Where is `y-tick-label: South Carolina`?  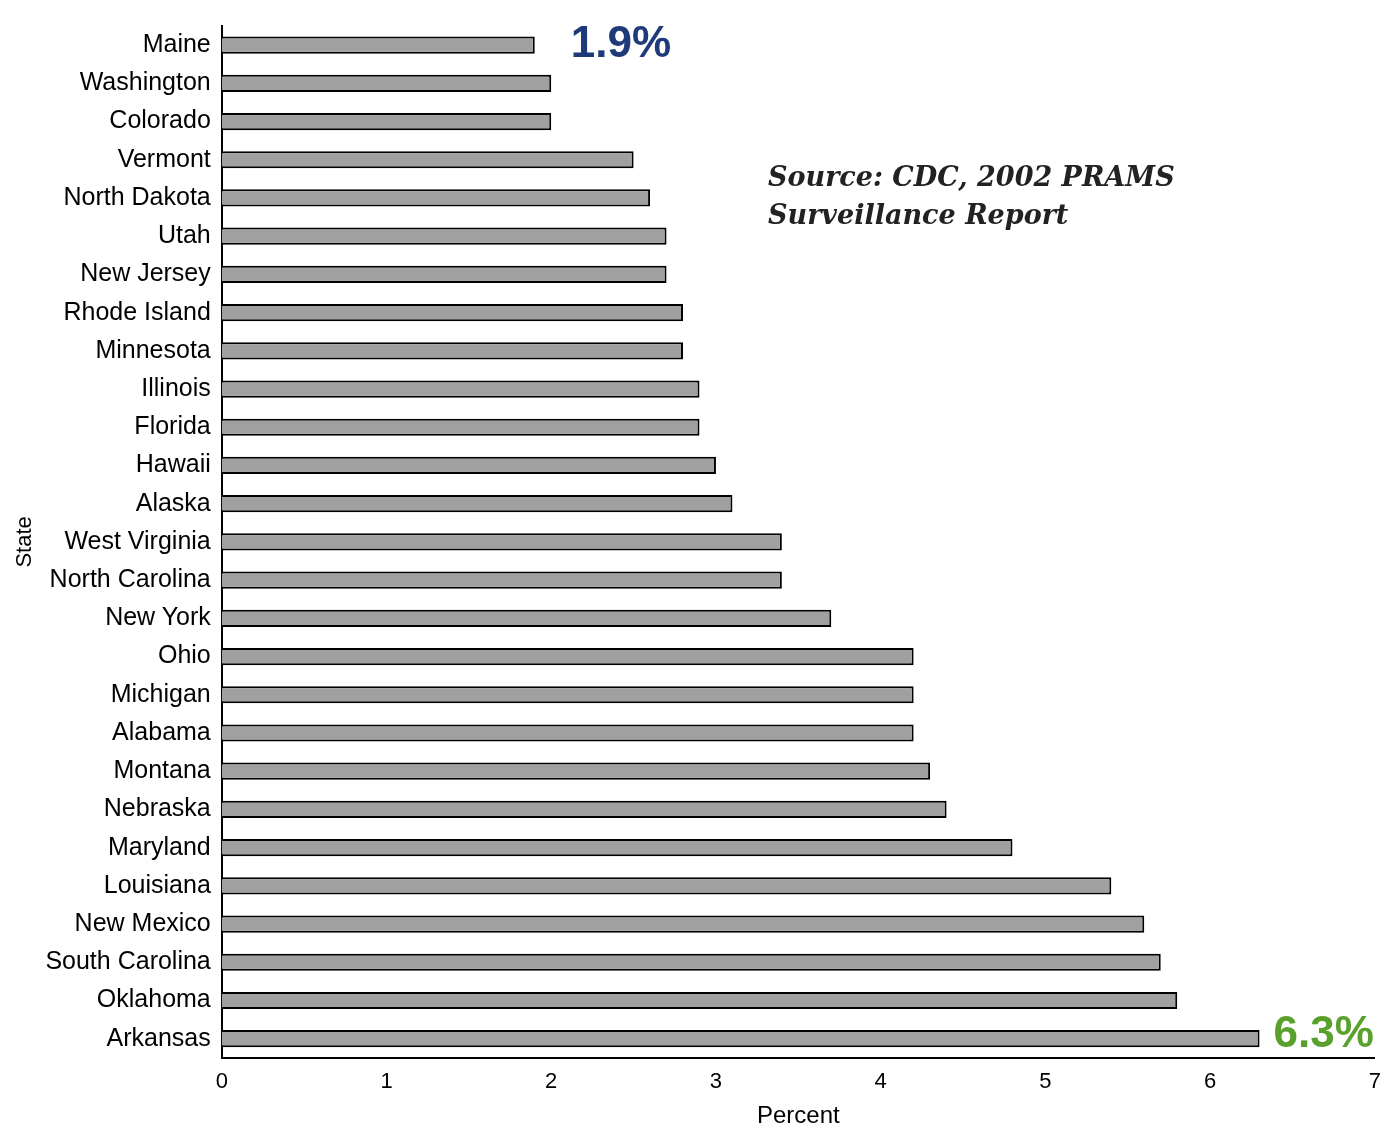
y-tick-label: South Carolina is located at coordinates (128, 960).